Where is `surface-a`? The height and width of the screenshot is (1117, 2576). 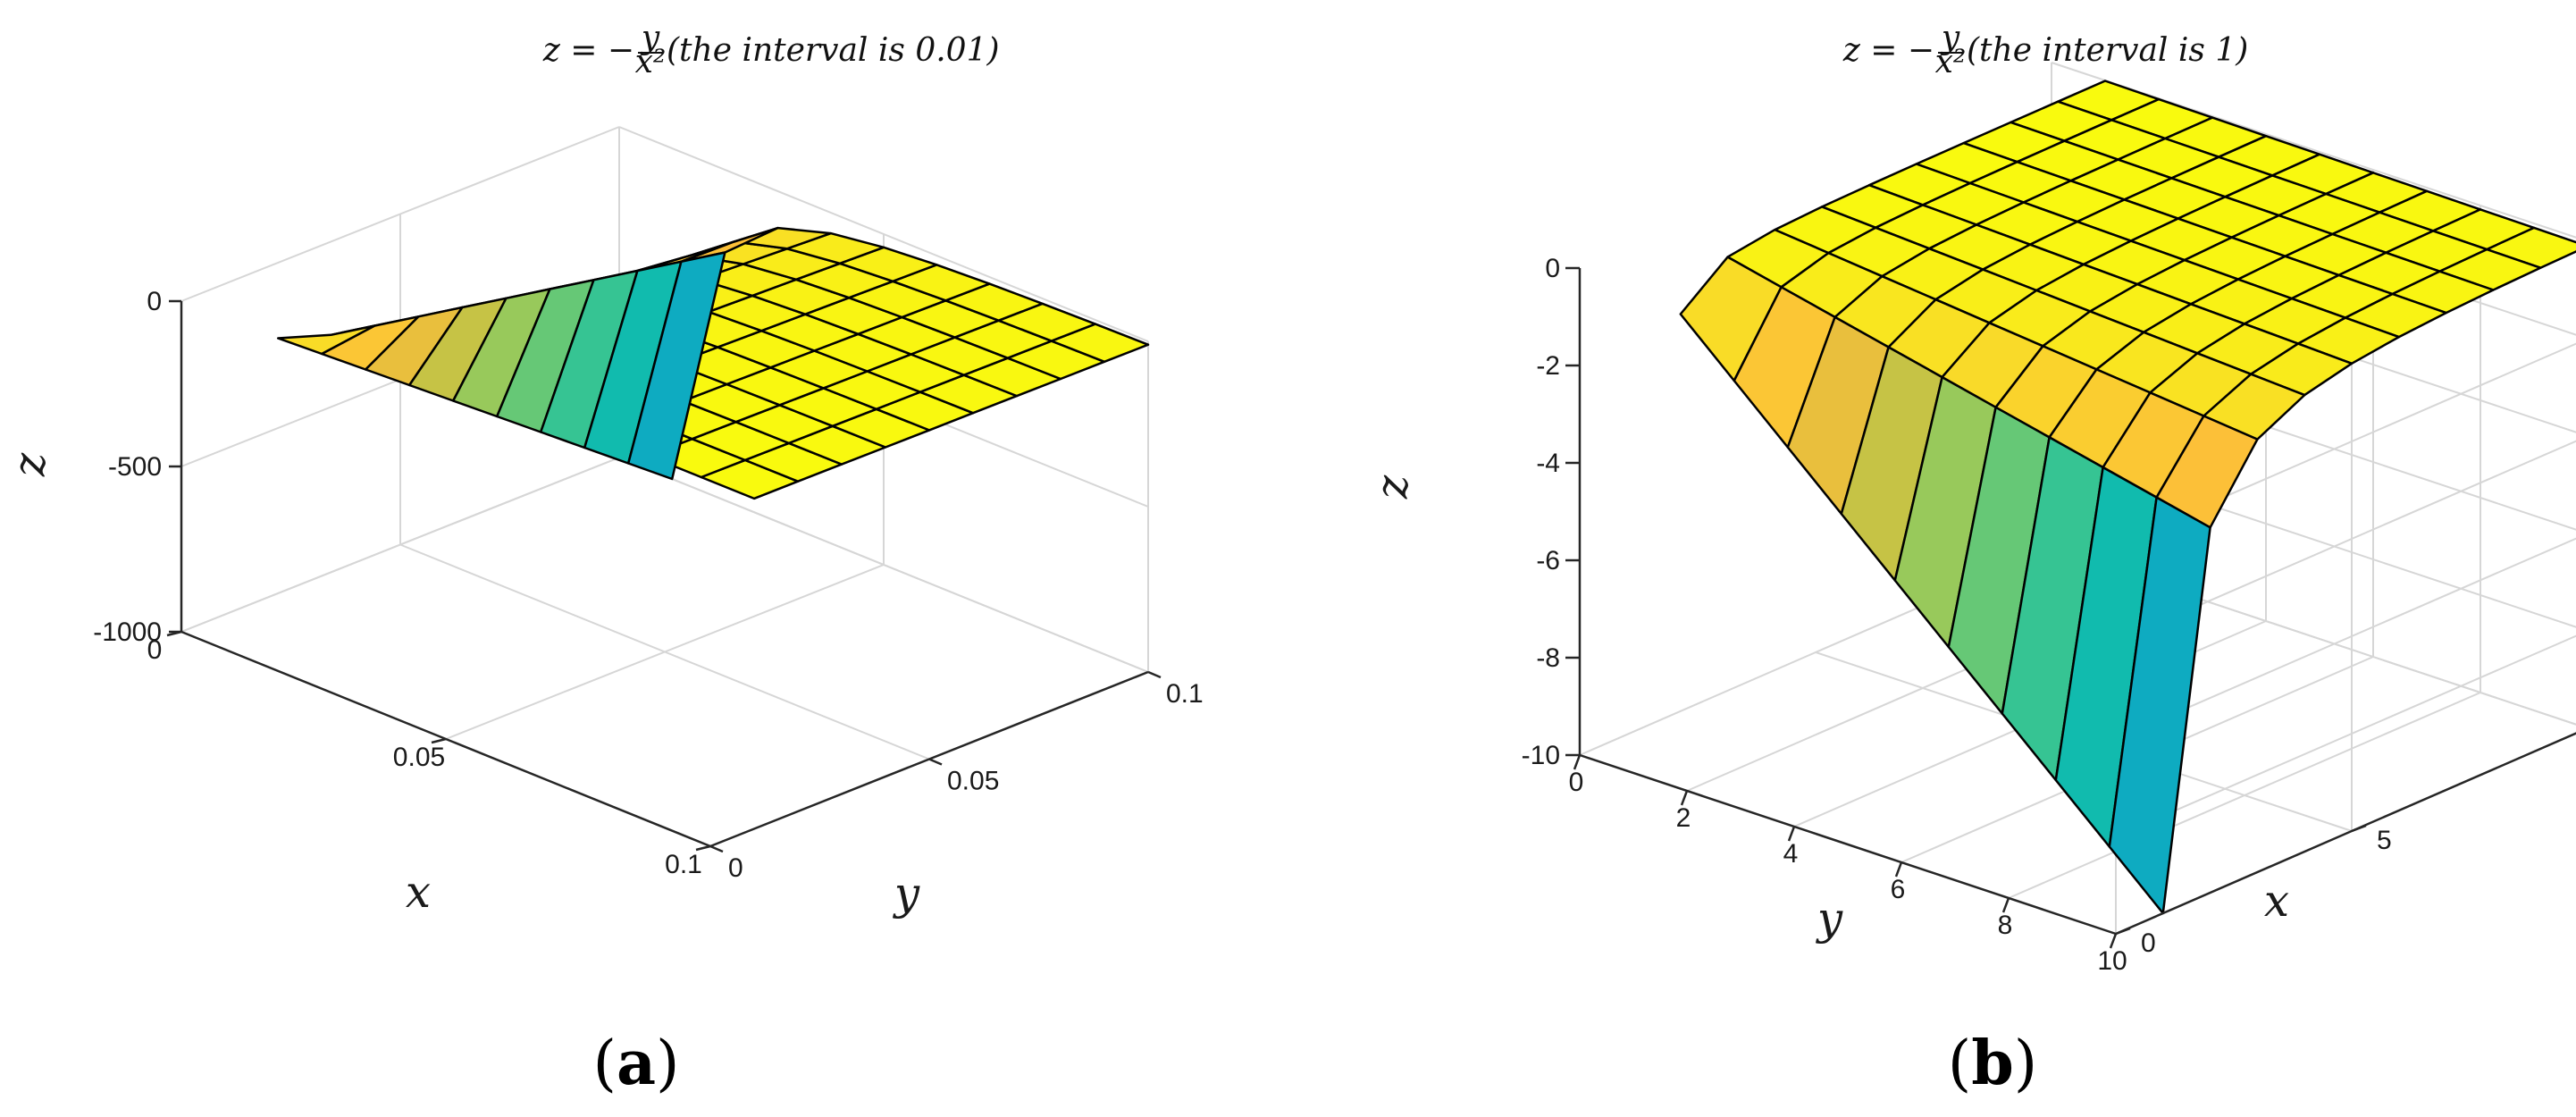 surface-a is located at coordinates (713, 363).